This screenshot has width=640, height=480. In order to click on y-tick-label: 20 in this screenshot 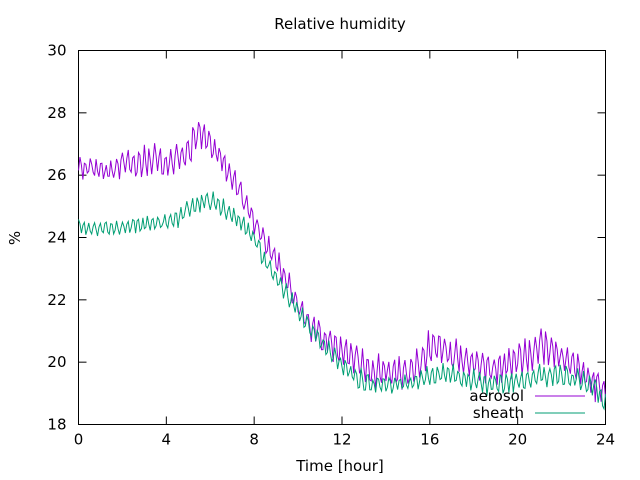, I will do `click(56, 362)`.